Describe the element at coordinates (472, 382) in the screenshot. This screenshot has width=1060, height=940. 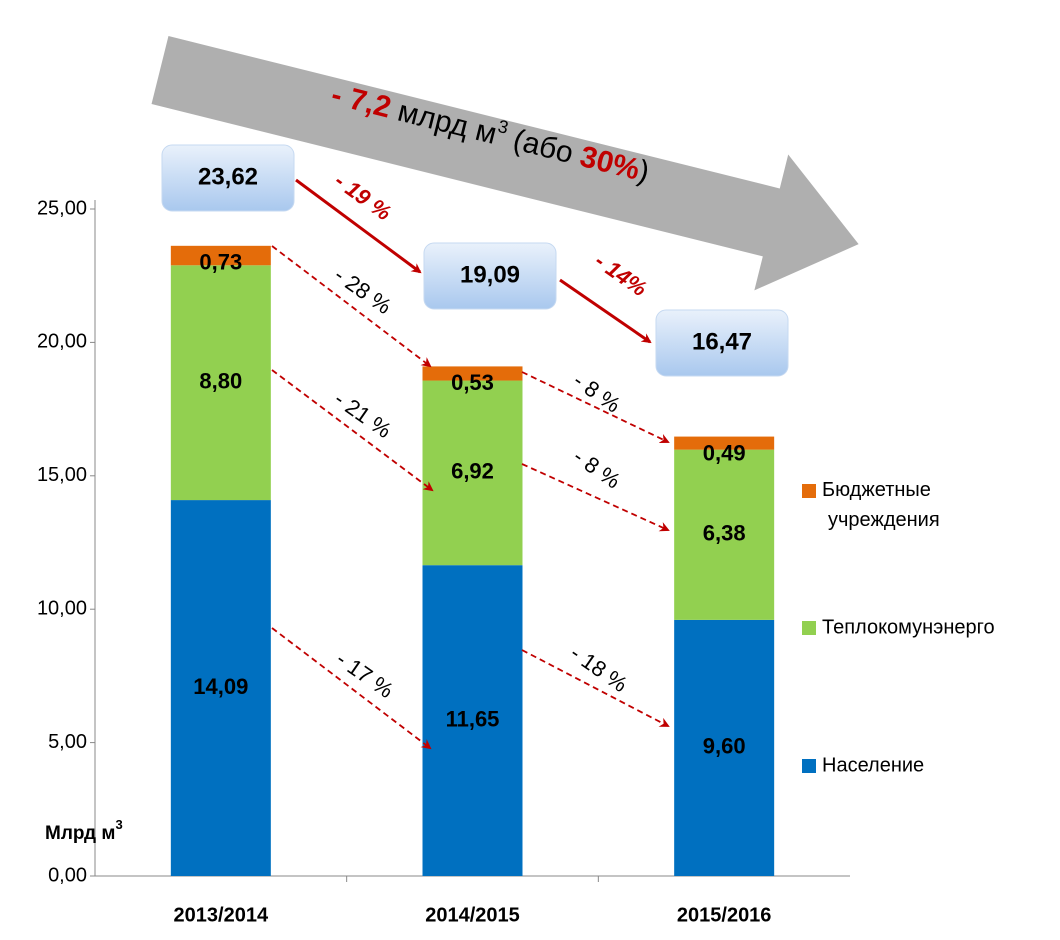
I see `value-label: 0,53` at that location.